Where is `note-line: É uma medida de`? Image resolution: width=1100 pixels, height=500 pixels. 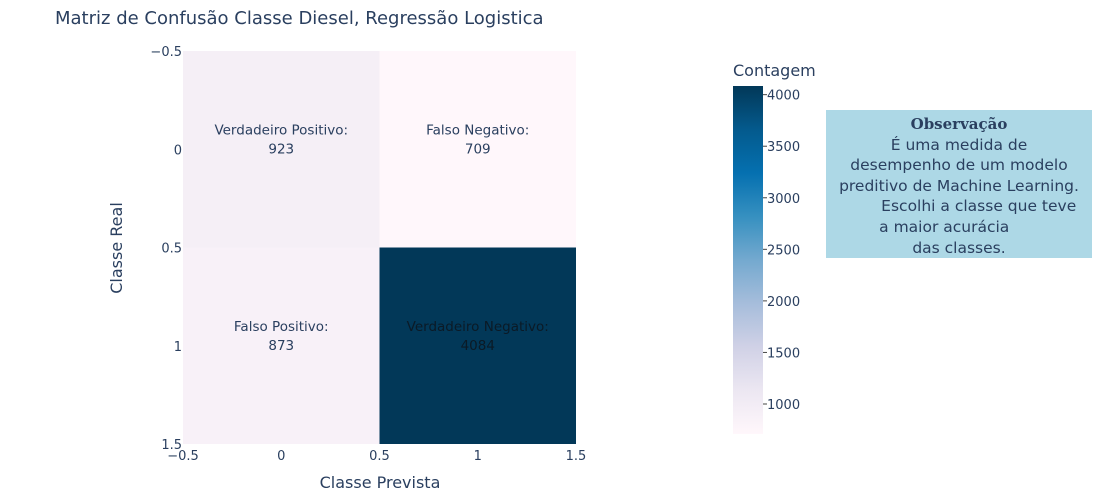 note-line: É uma medida de is located at coordinates (959, 144).